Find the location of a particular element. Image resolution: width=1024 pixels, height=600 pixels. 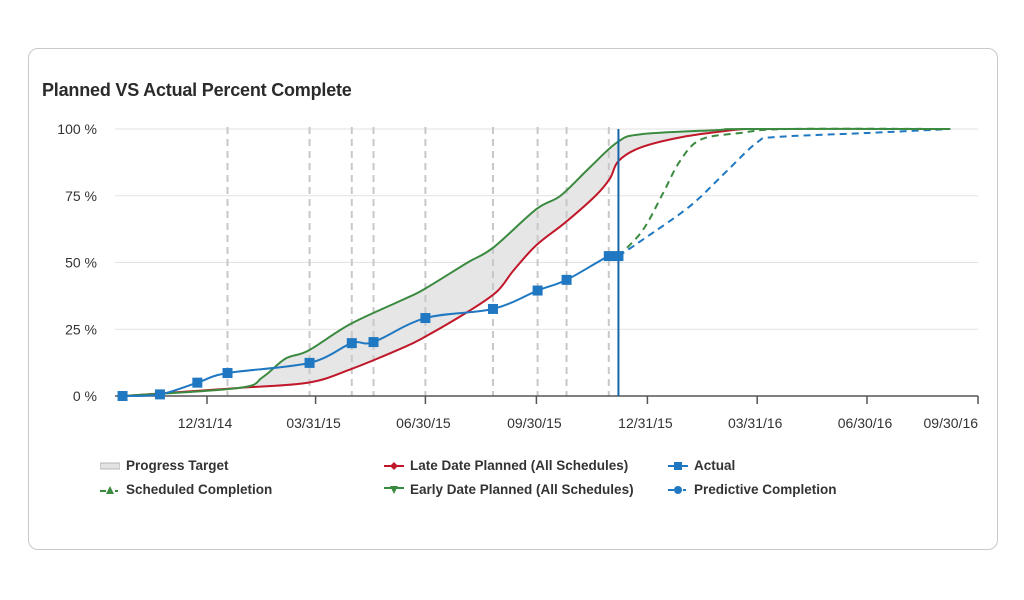

y-tick-label: 50 % is located at coordinates (81, 263).